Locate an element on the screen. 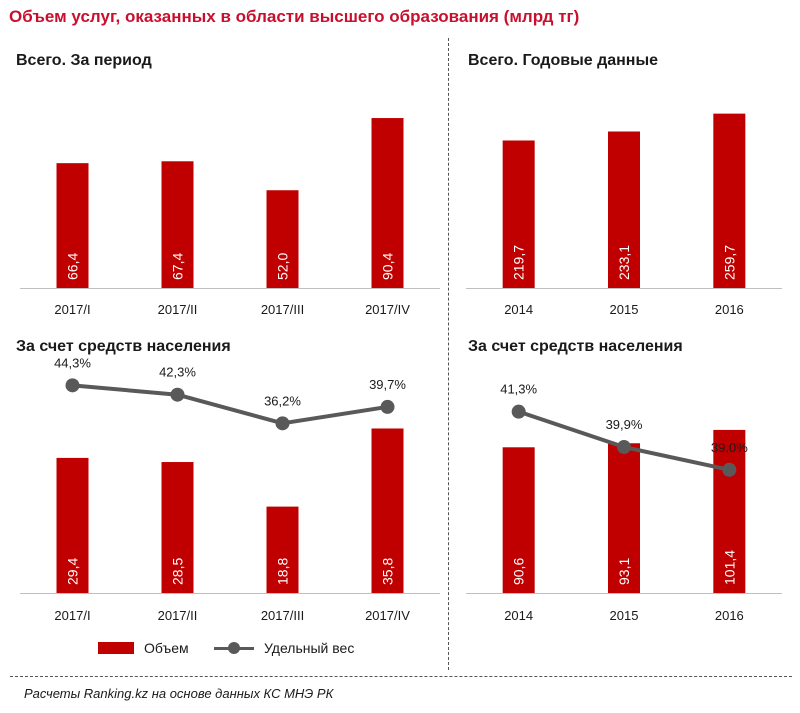  bar-value-label: 67,4 is located at coordinates (178, 266).